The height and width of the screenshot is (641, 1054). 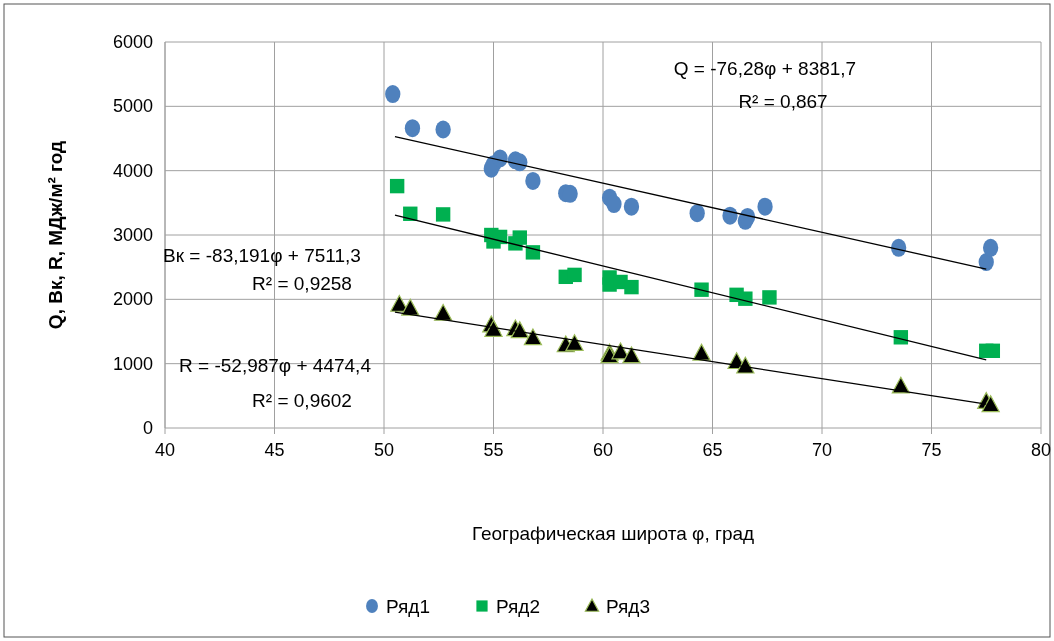 I want to click on legend-label: Ряд1, so click(x=408, y=606).